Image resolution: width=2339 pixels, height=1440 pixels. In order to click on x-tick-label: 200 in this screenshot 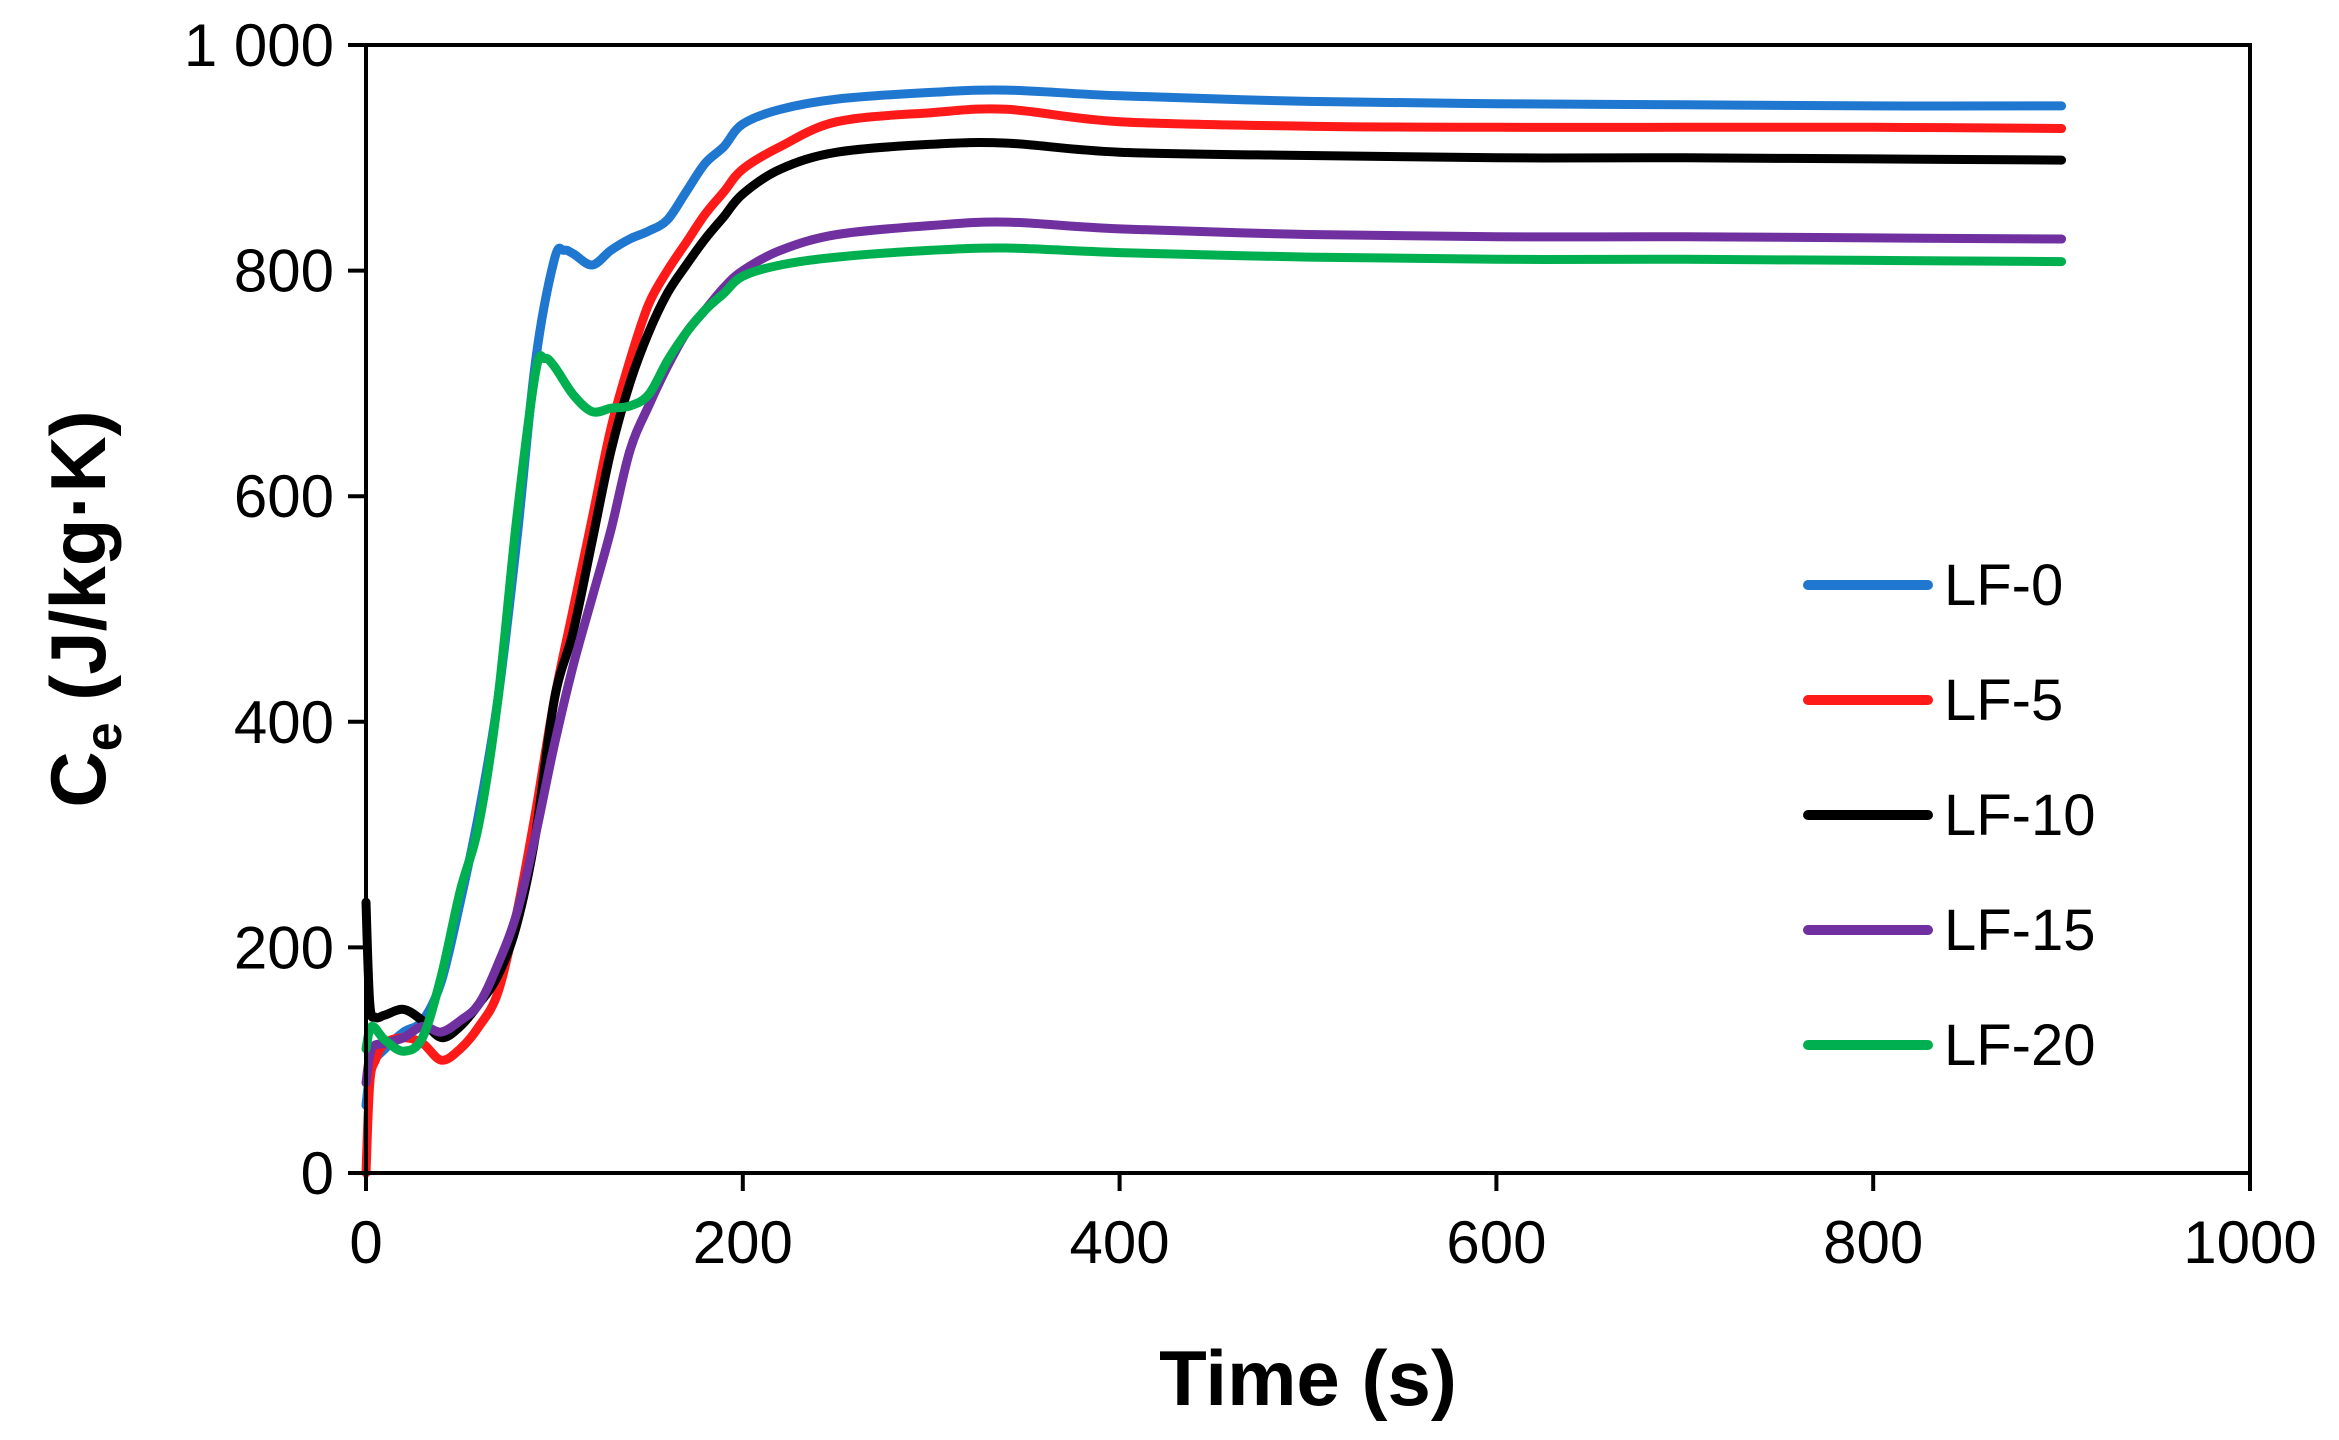, I will do `click(743, 1242)`.